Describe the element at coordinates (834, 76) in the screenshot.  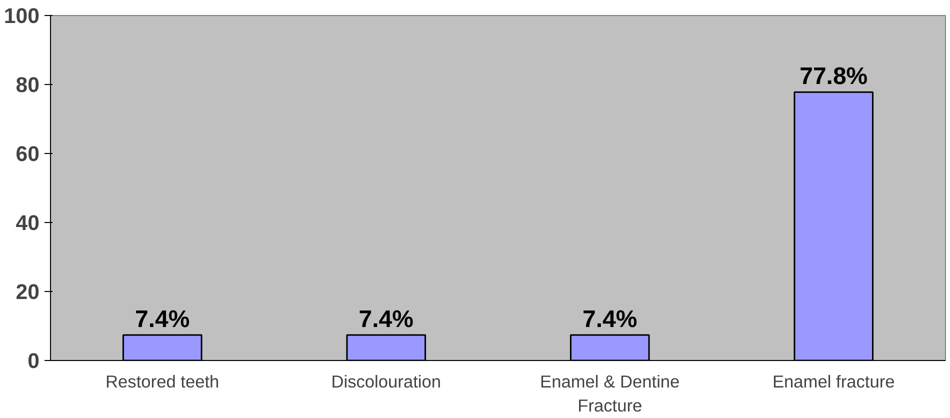
I see `data-label: 77.8%` at that location.